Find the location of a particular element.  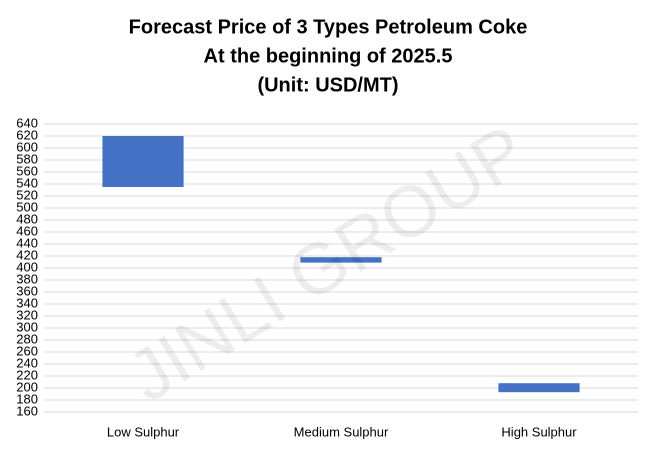

y-tick-label: 380 is located at coordinates (27, 278).